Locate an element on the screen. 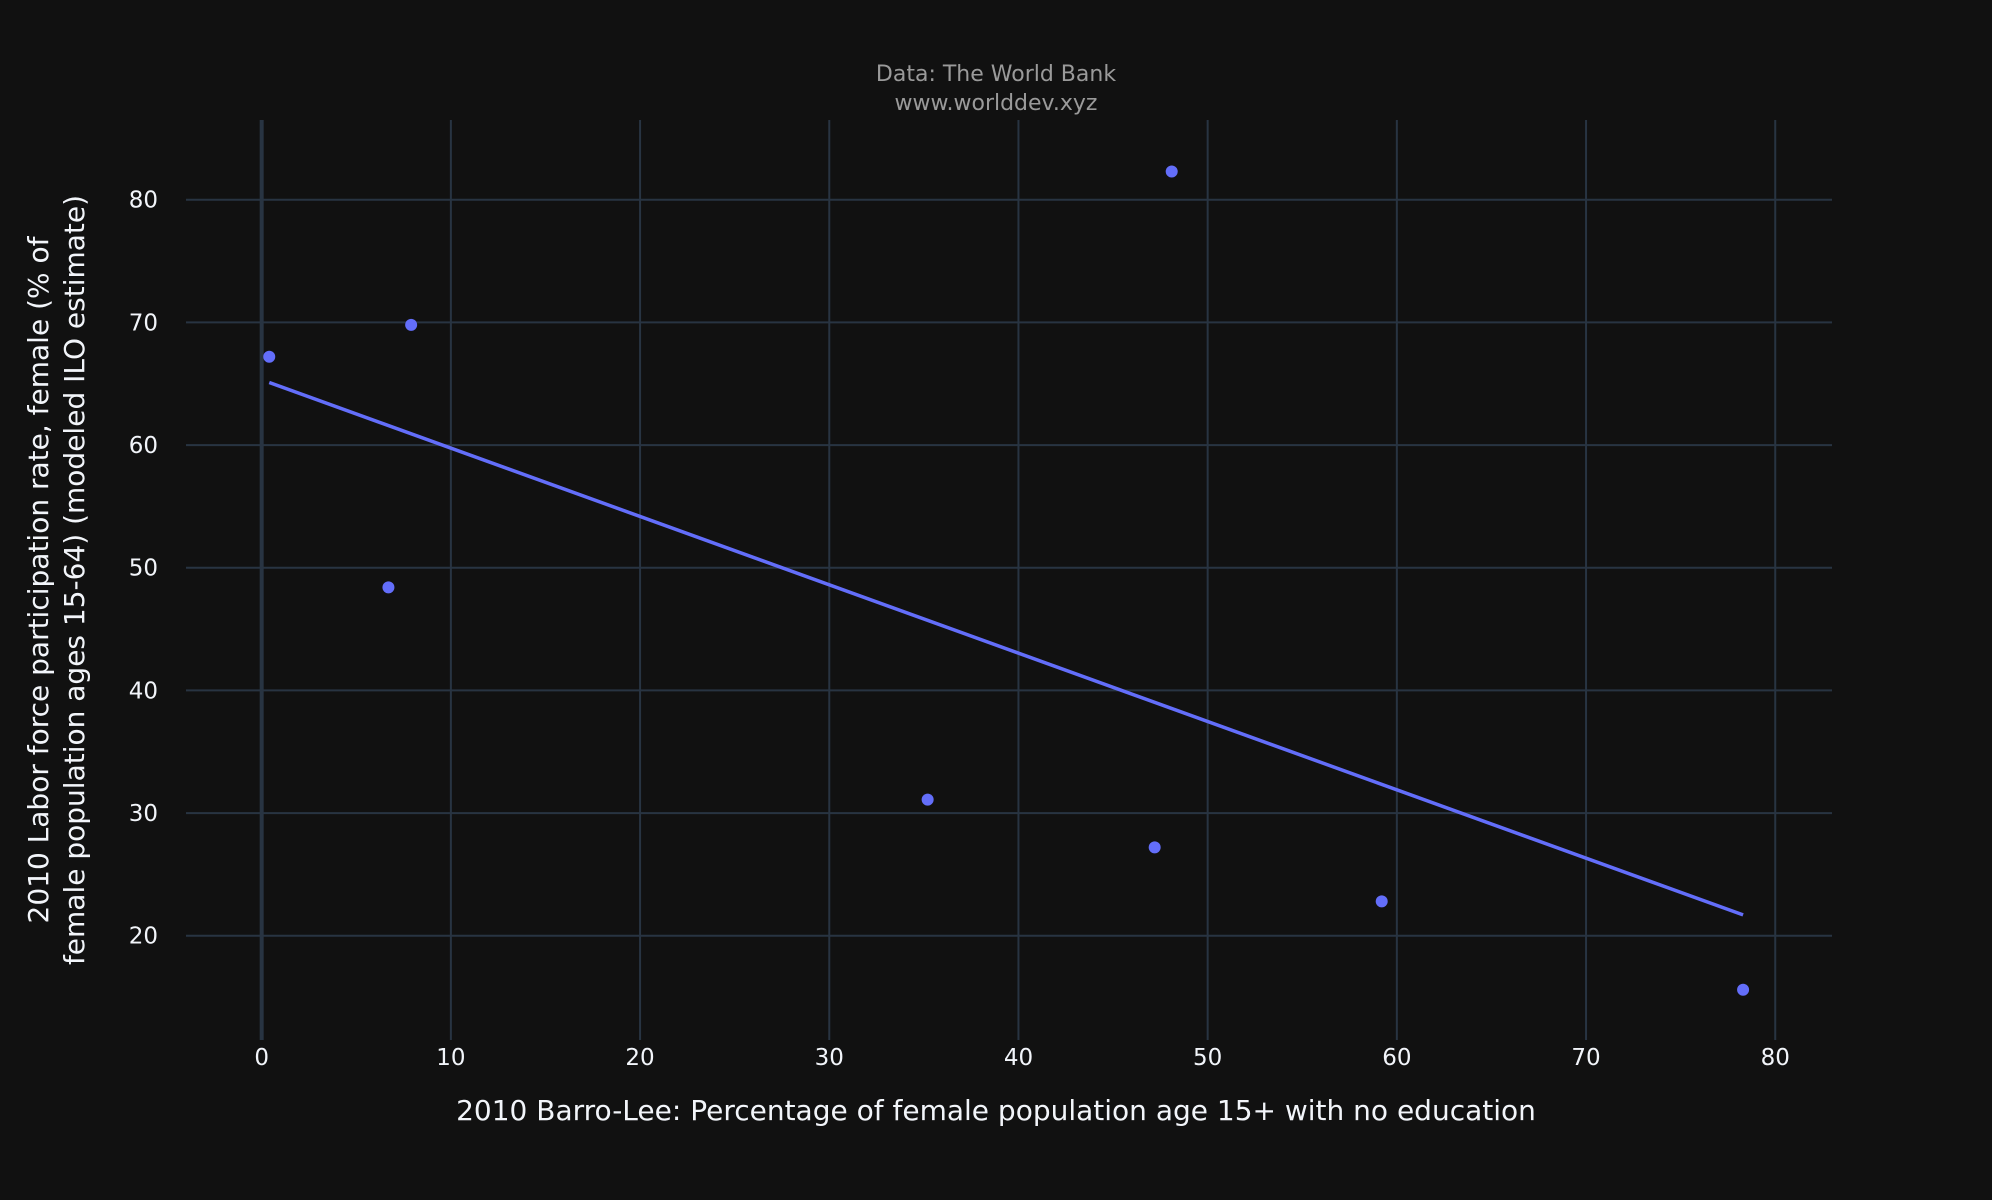 The image size is (1992, 1200). data-url-line: www.worlddev.xyz is located at coordinates (996, 103).